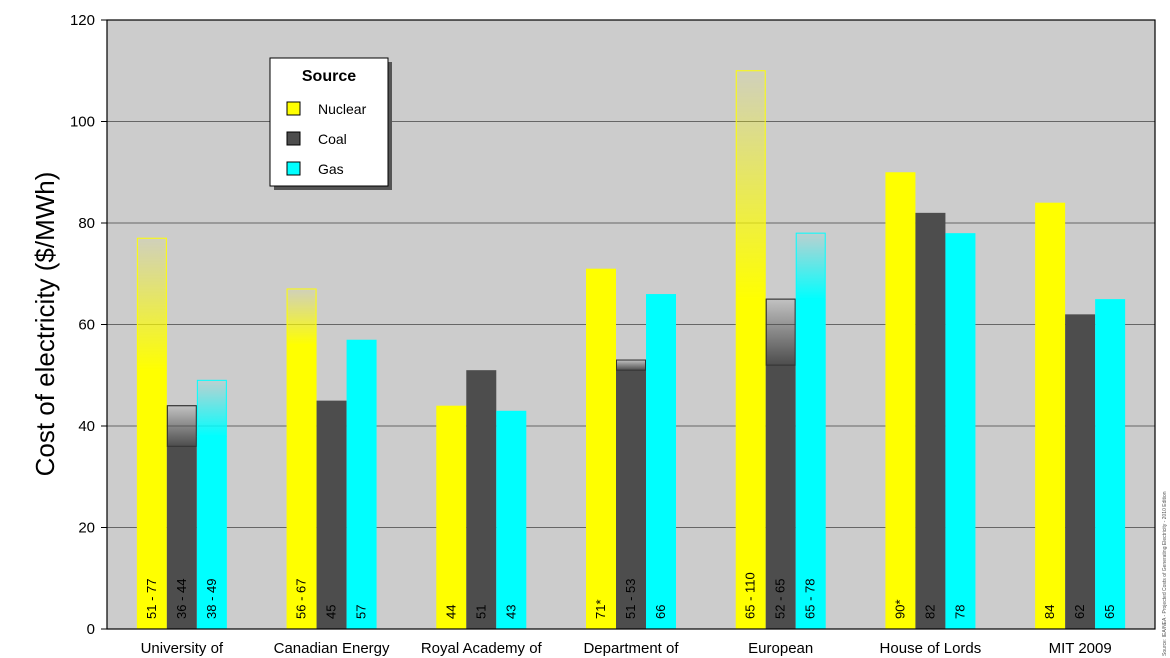 The image size is (1170, 658). I want to click on legend-swatch-coal, so click(293, 138).